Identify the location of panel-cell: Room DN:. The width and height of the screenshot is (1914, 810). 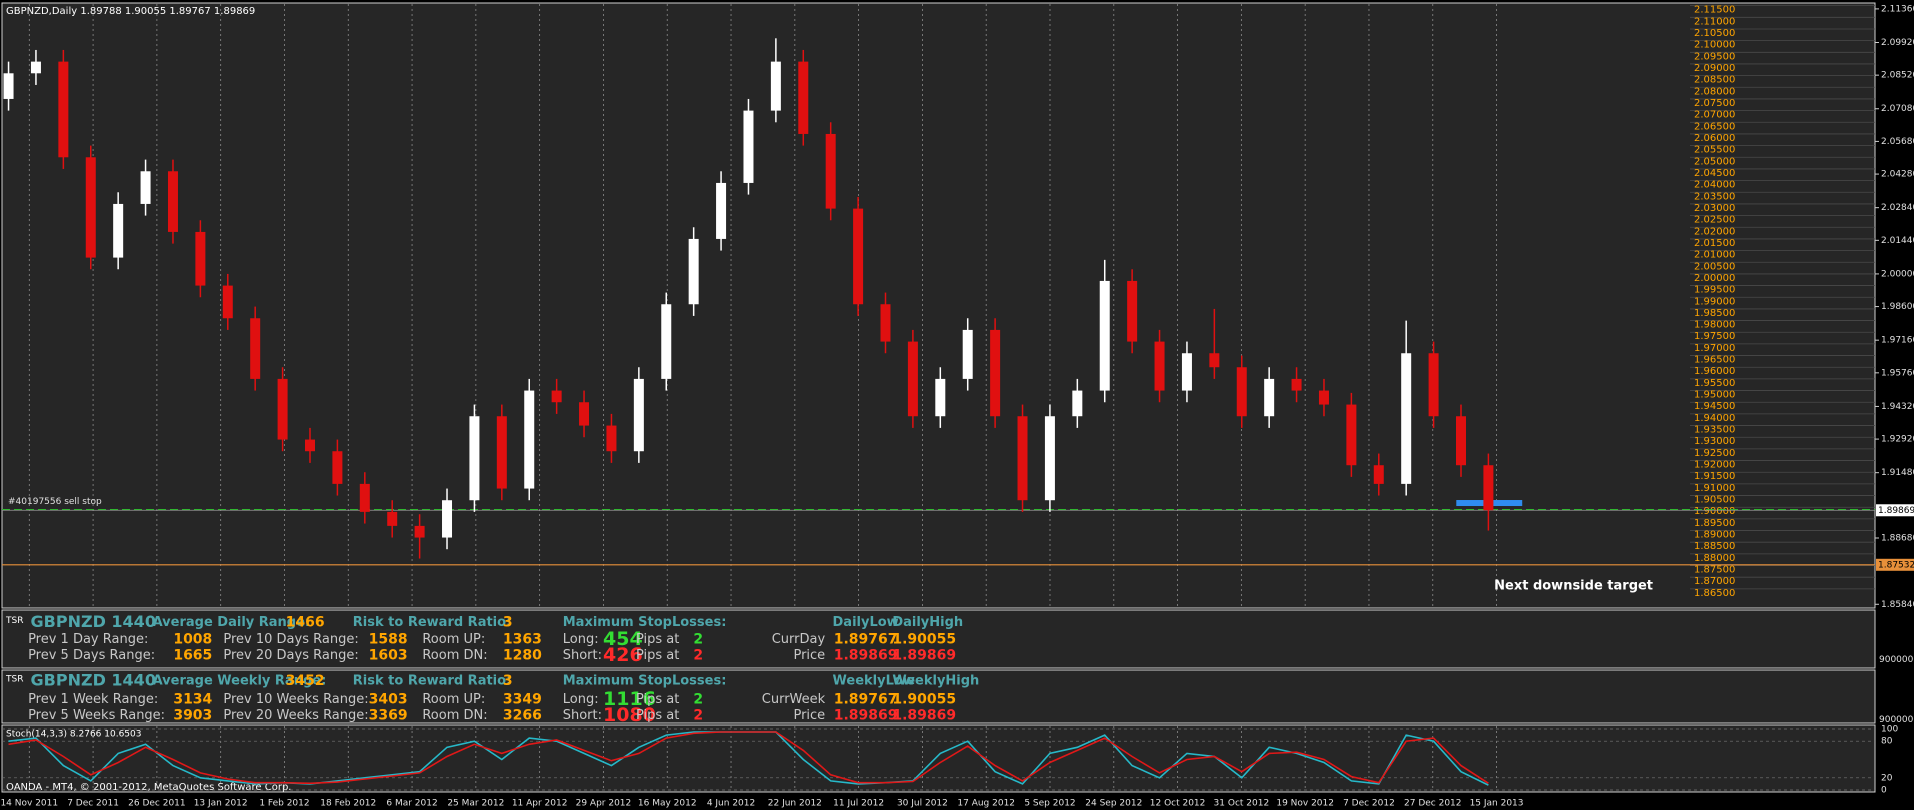
(454, 715).